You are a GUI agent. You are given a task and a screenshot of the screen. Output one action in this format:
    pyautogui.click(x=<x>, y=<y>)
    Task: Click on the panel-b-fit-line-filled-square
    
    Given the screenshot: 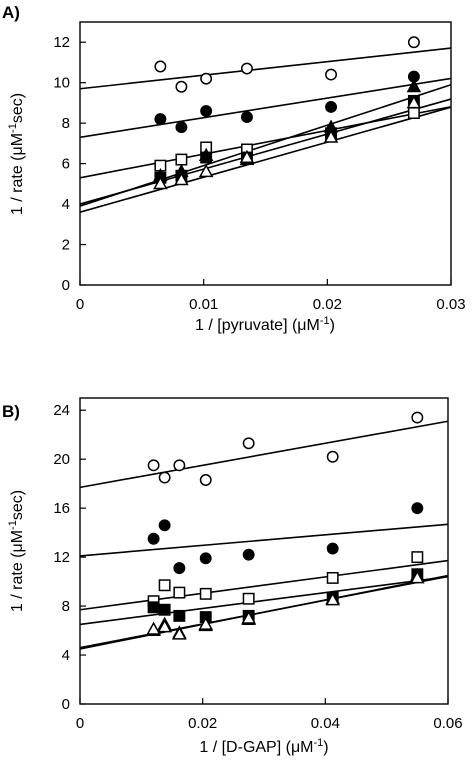 What is the action you would take?
    pyautogui.click(x=264, y=600)
    